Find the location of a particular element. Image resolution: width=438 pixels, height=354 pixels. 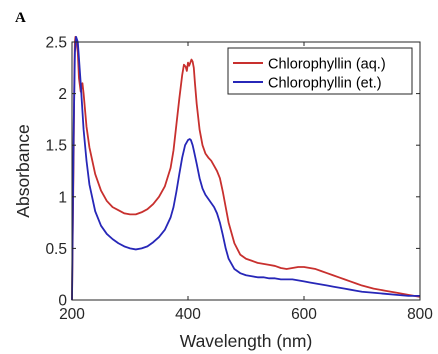

legend-box is located at coordinates (320, 71).